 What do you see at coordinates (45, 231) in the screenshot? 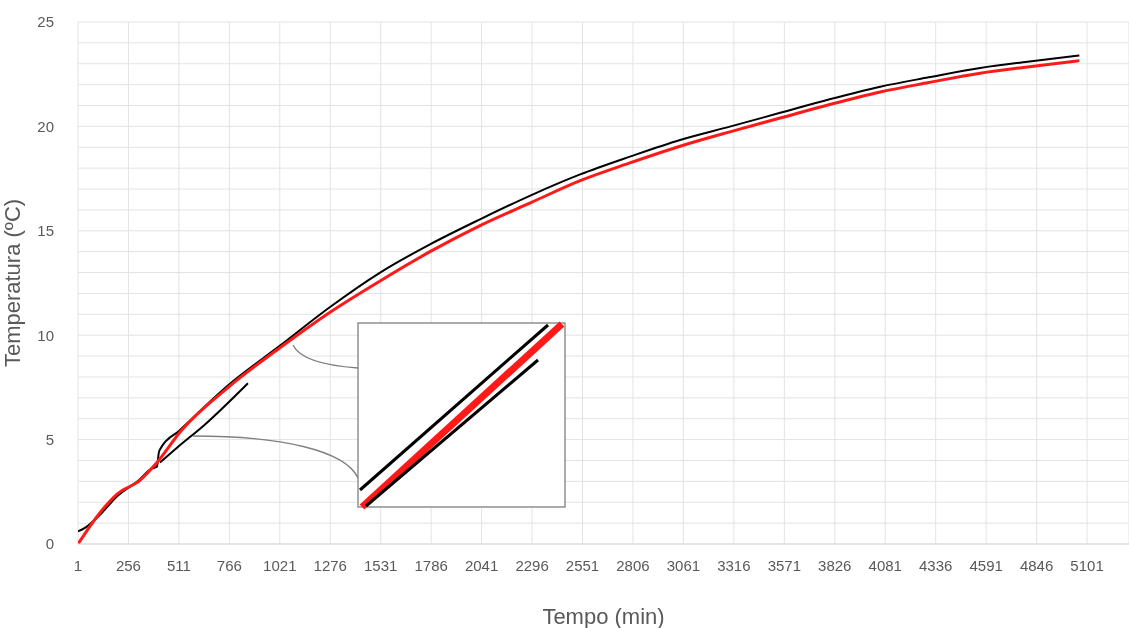
I see `y-tick-label: 15` at bounding box center [45, 231].